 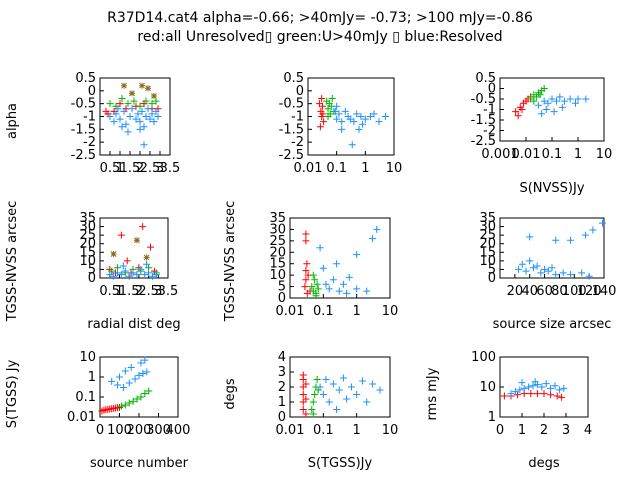 What do you see at coordinates (168, 291) in the screenshot?
I see `x-tick-label: 3.5` at bounding box center [168, 291].